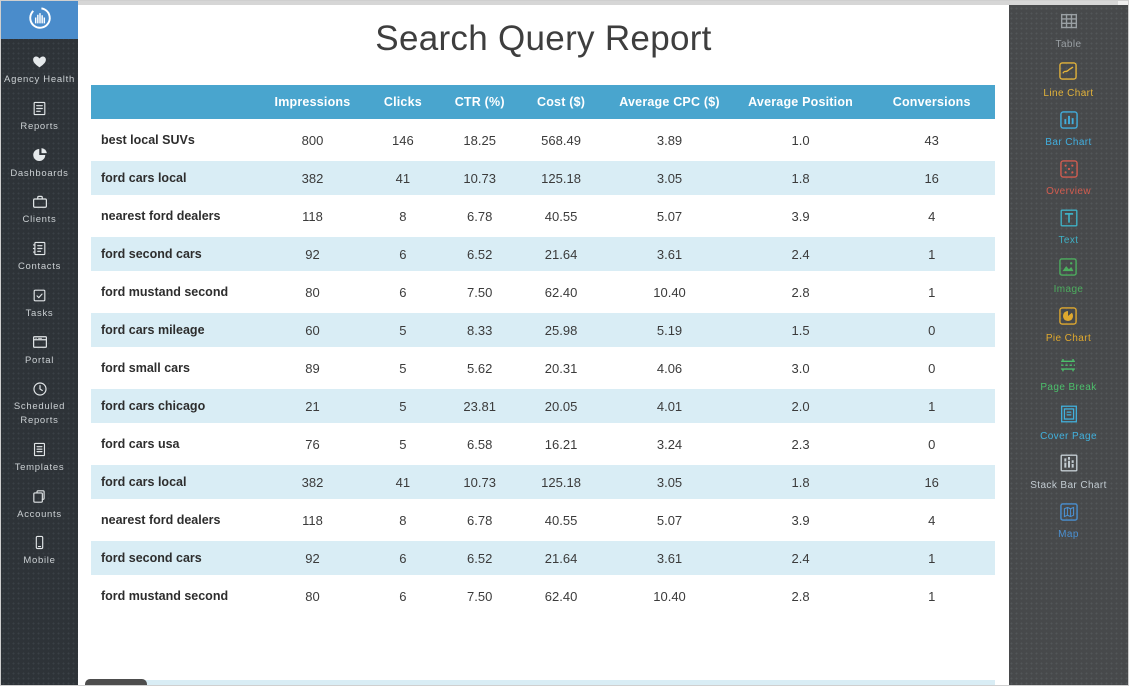  I want to click on sidebar-item-clients: Clients, so click(39, 209).